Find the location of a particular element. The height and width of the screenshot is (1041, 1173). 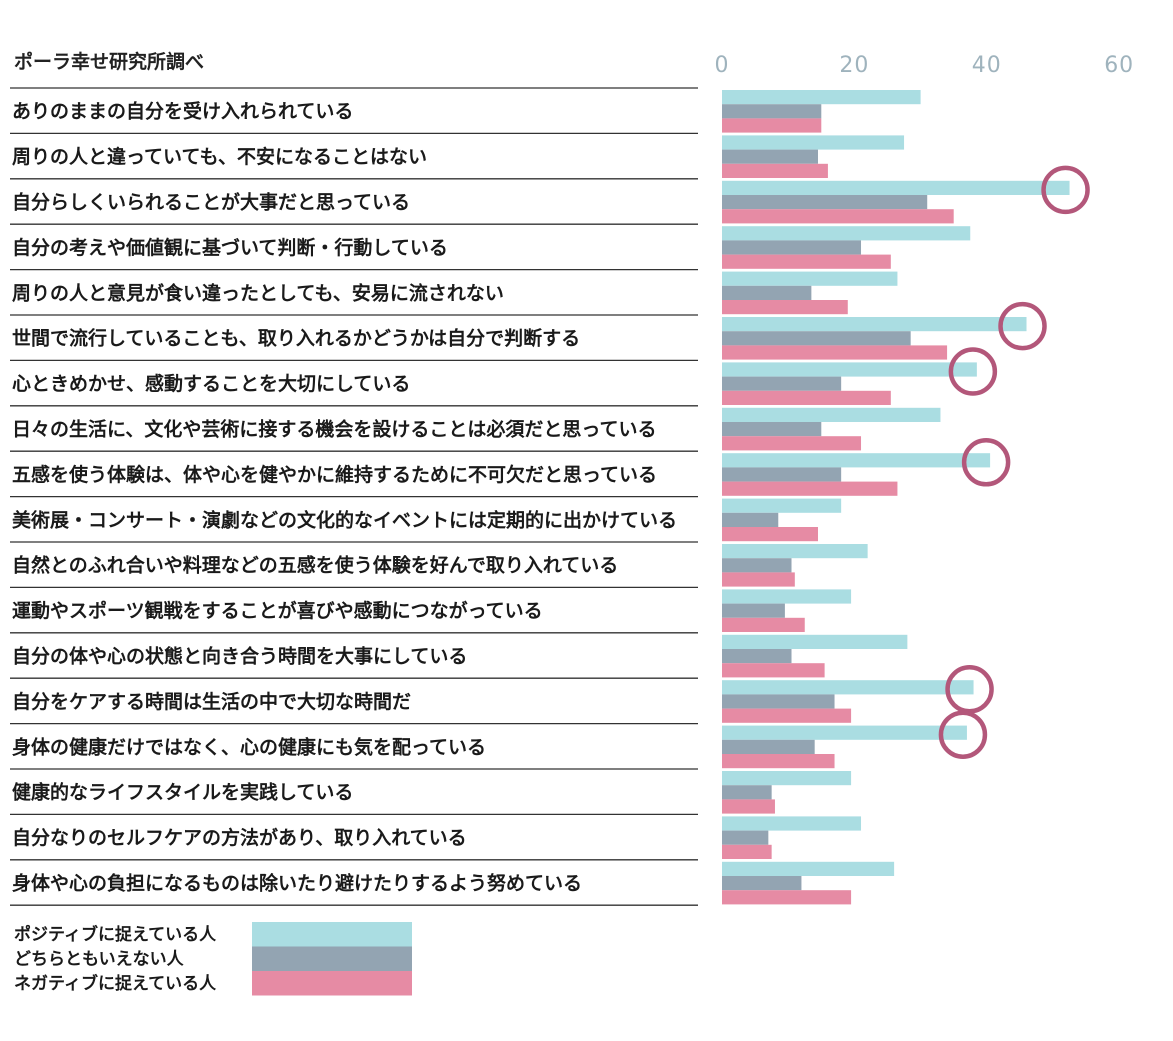

category-label: 日々の生活に、文化や芸術に接する機会を設けることは必須だと思っている is located at coordinates (334, 429).